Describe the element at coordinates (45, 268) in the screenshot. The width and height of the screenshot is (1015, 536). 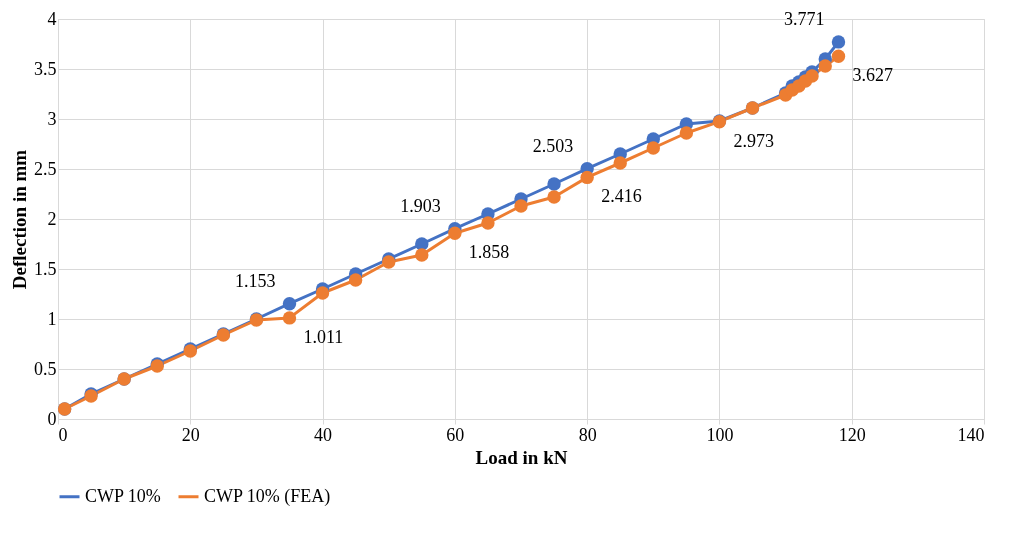
I see `y-tick-label: 1.5` at that location.